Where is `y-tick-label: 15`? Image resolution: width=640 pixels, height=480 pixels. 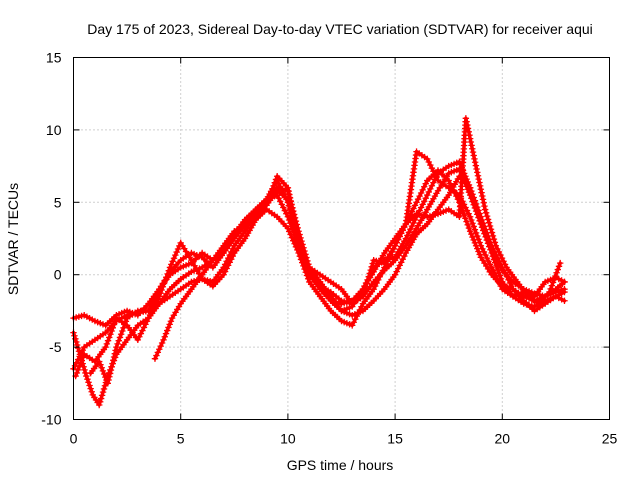
y-tick-label: 15 is located at coordinates (54, 58).